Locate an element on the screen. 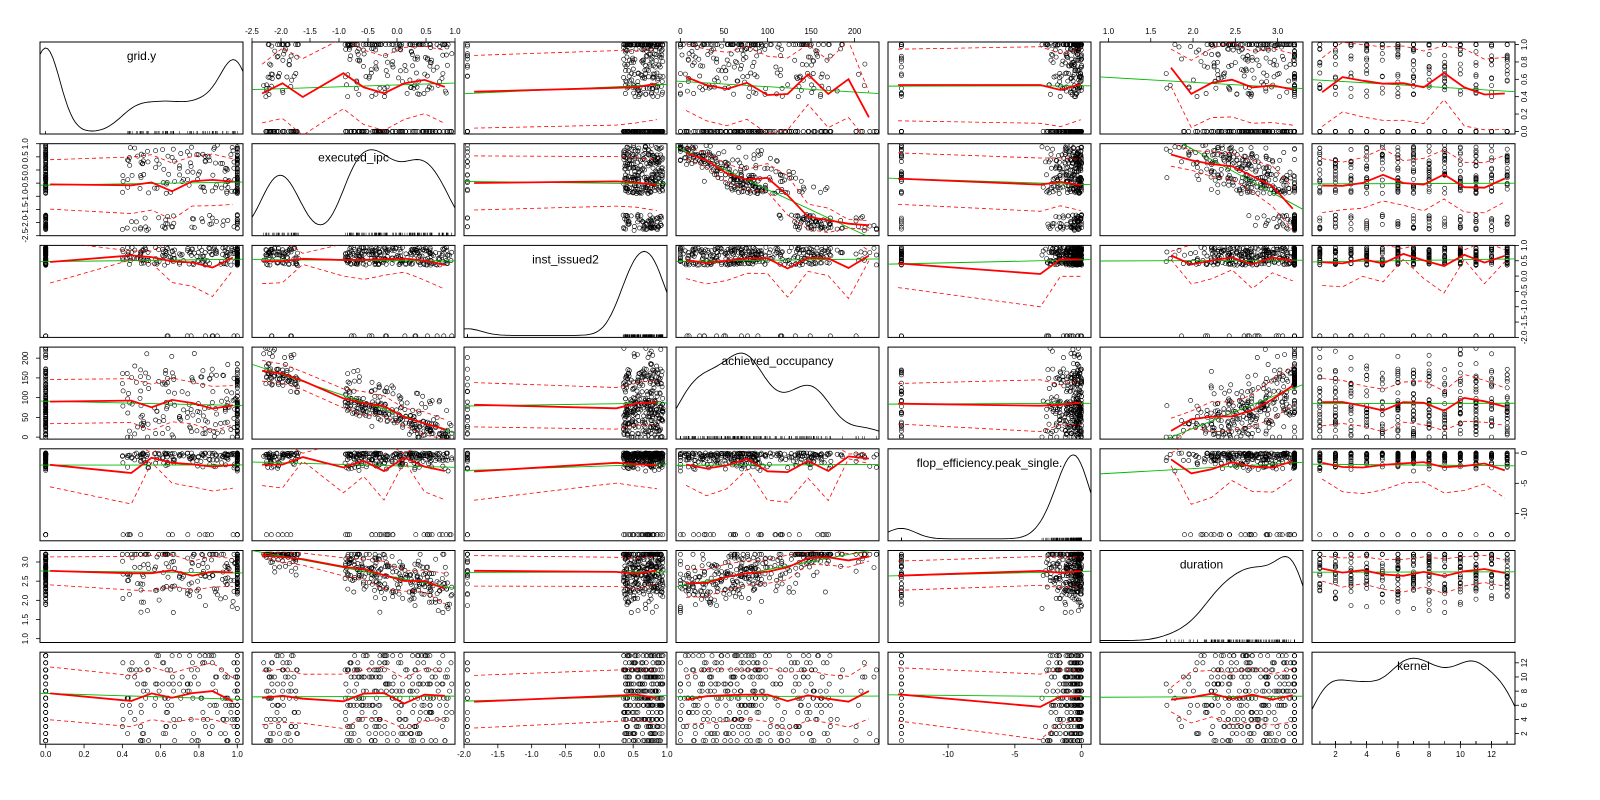 The height and width of the screenshot is (800, 1600). panel-grid.y-vs-kernel is located at coordinates (1413, 88).